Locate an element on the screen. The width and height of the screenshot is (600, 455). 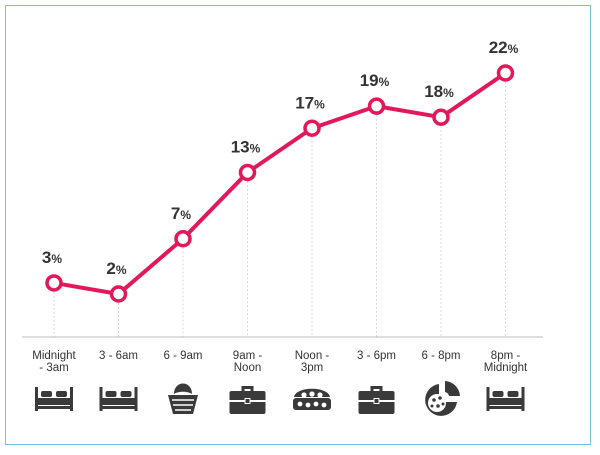
tick-label-6: 3 - 6pm is located at coordinates (376, 356).